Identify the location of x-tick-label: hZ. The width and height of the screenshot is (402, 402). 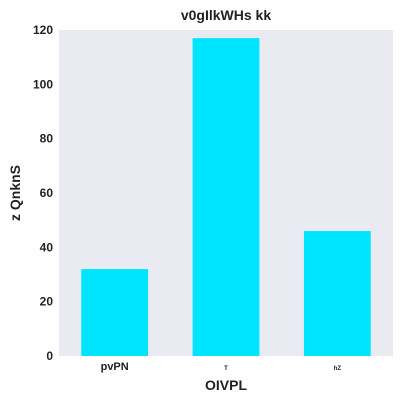
(338, 369).